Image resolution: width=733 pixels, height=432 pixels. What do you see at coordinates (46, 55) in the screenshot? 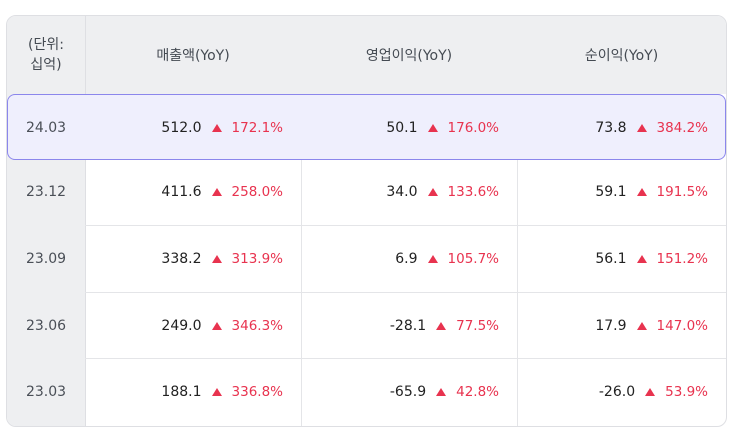
I see `unit-label: (단위: 십억)` at bounding box center [46, 55].